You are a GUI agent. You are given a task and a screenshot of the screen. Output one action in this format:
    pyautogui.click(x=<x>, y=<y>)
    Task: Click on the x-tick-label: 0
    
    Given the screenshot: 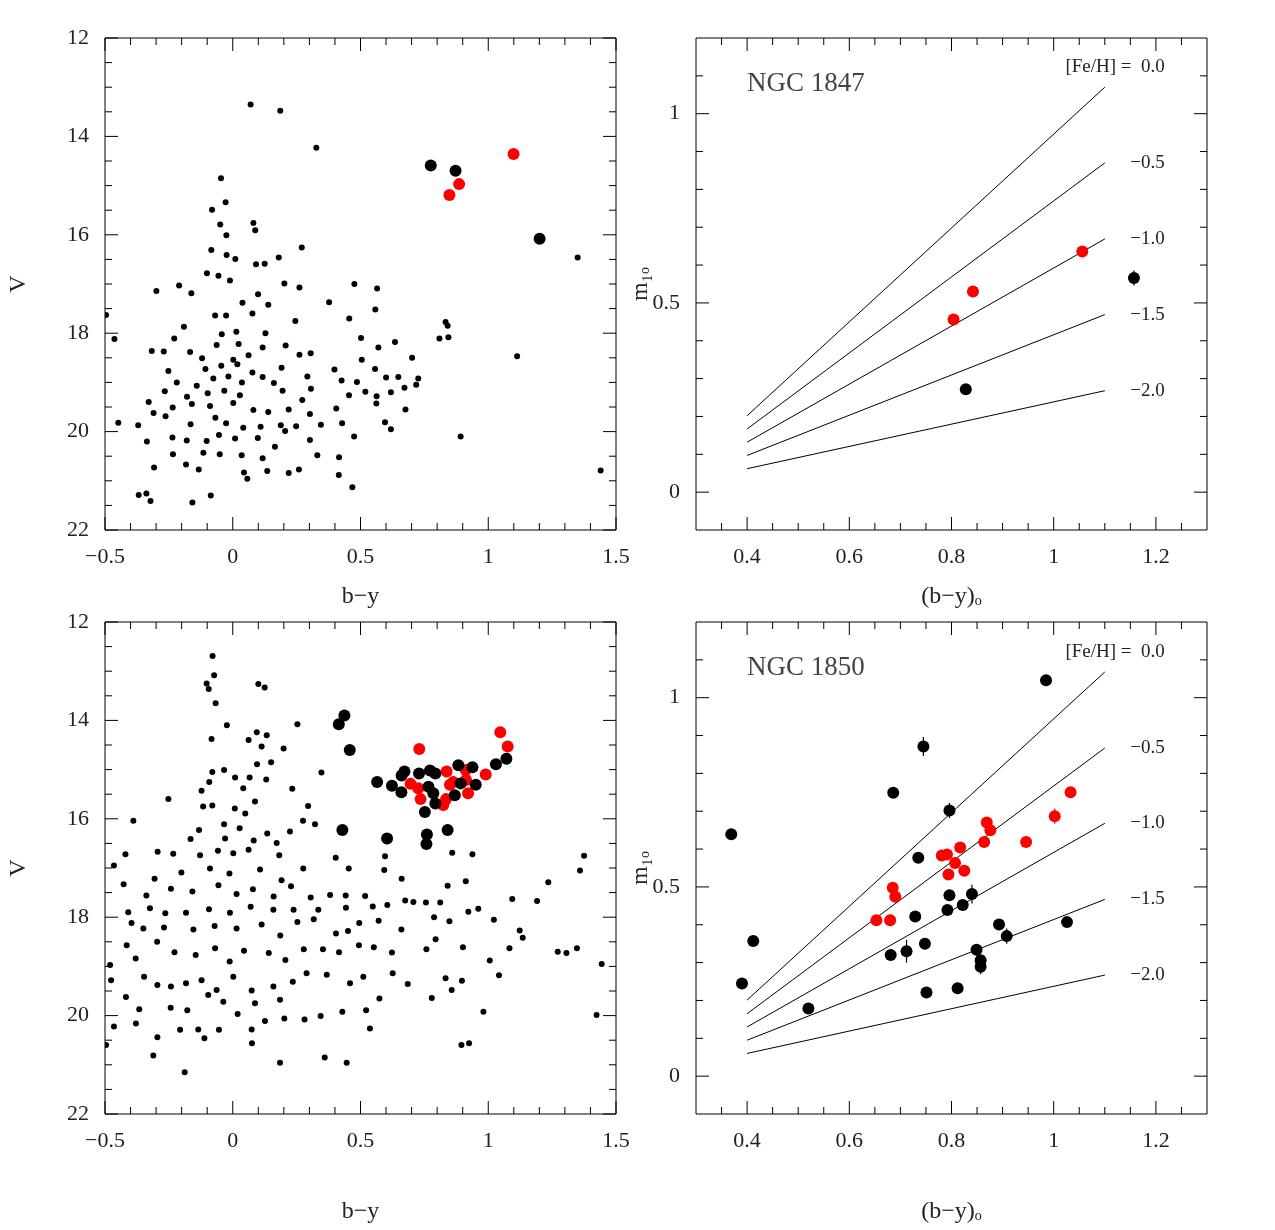 What is the action you would take?
    pyautogui.click(x=233, y=555)
    